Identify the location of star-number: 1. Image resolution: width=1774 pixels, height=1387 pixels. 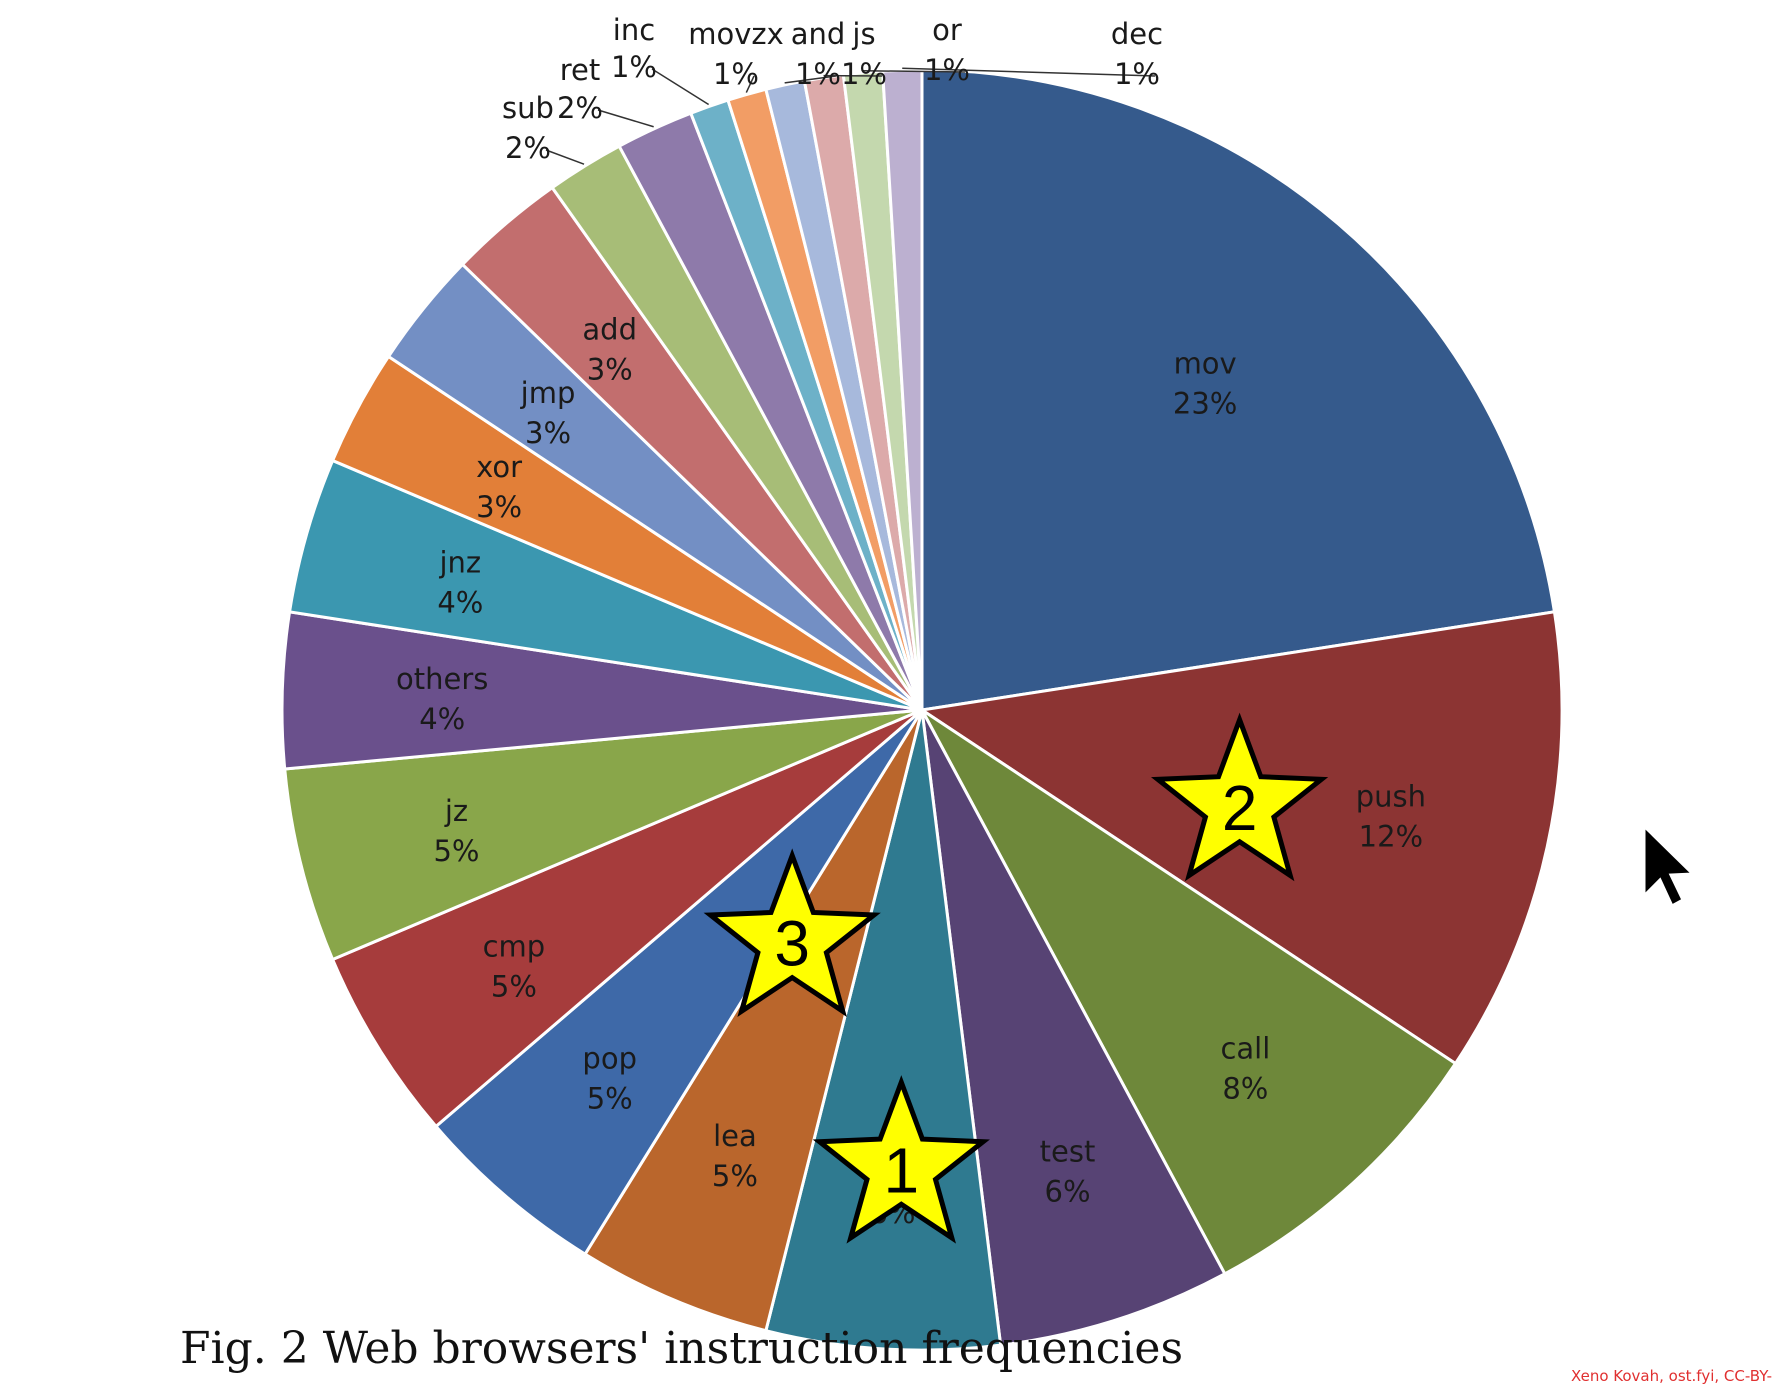
(901, 1170).